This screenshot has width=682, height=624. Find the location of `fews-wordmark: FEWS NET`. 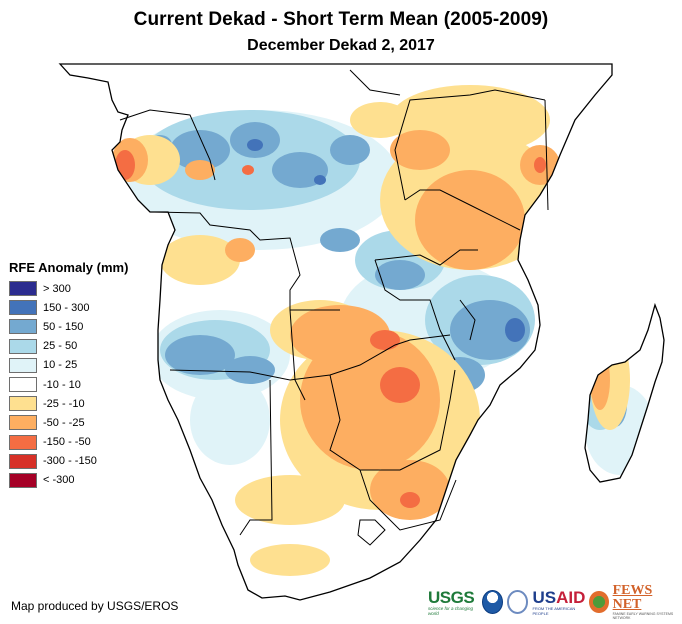

fews-wordmark: FEWS NET is located at coordinates (632, 597).